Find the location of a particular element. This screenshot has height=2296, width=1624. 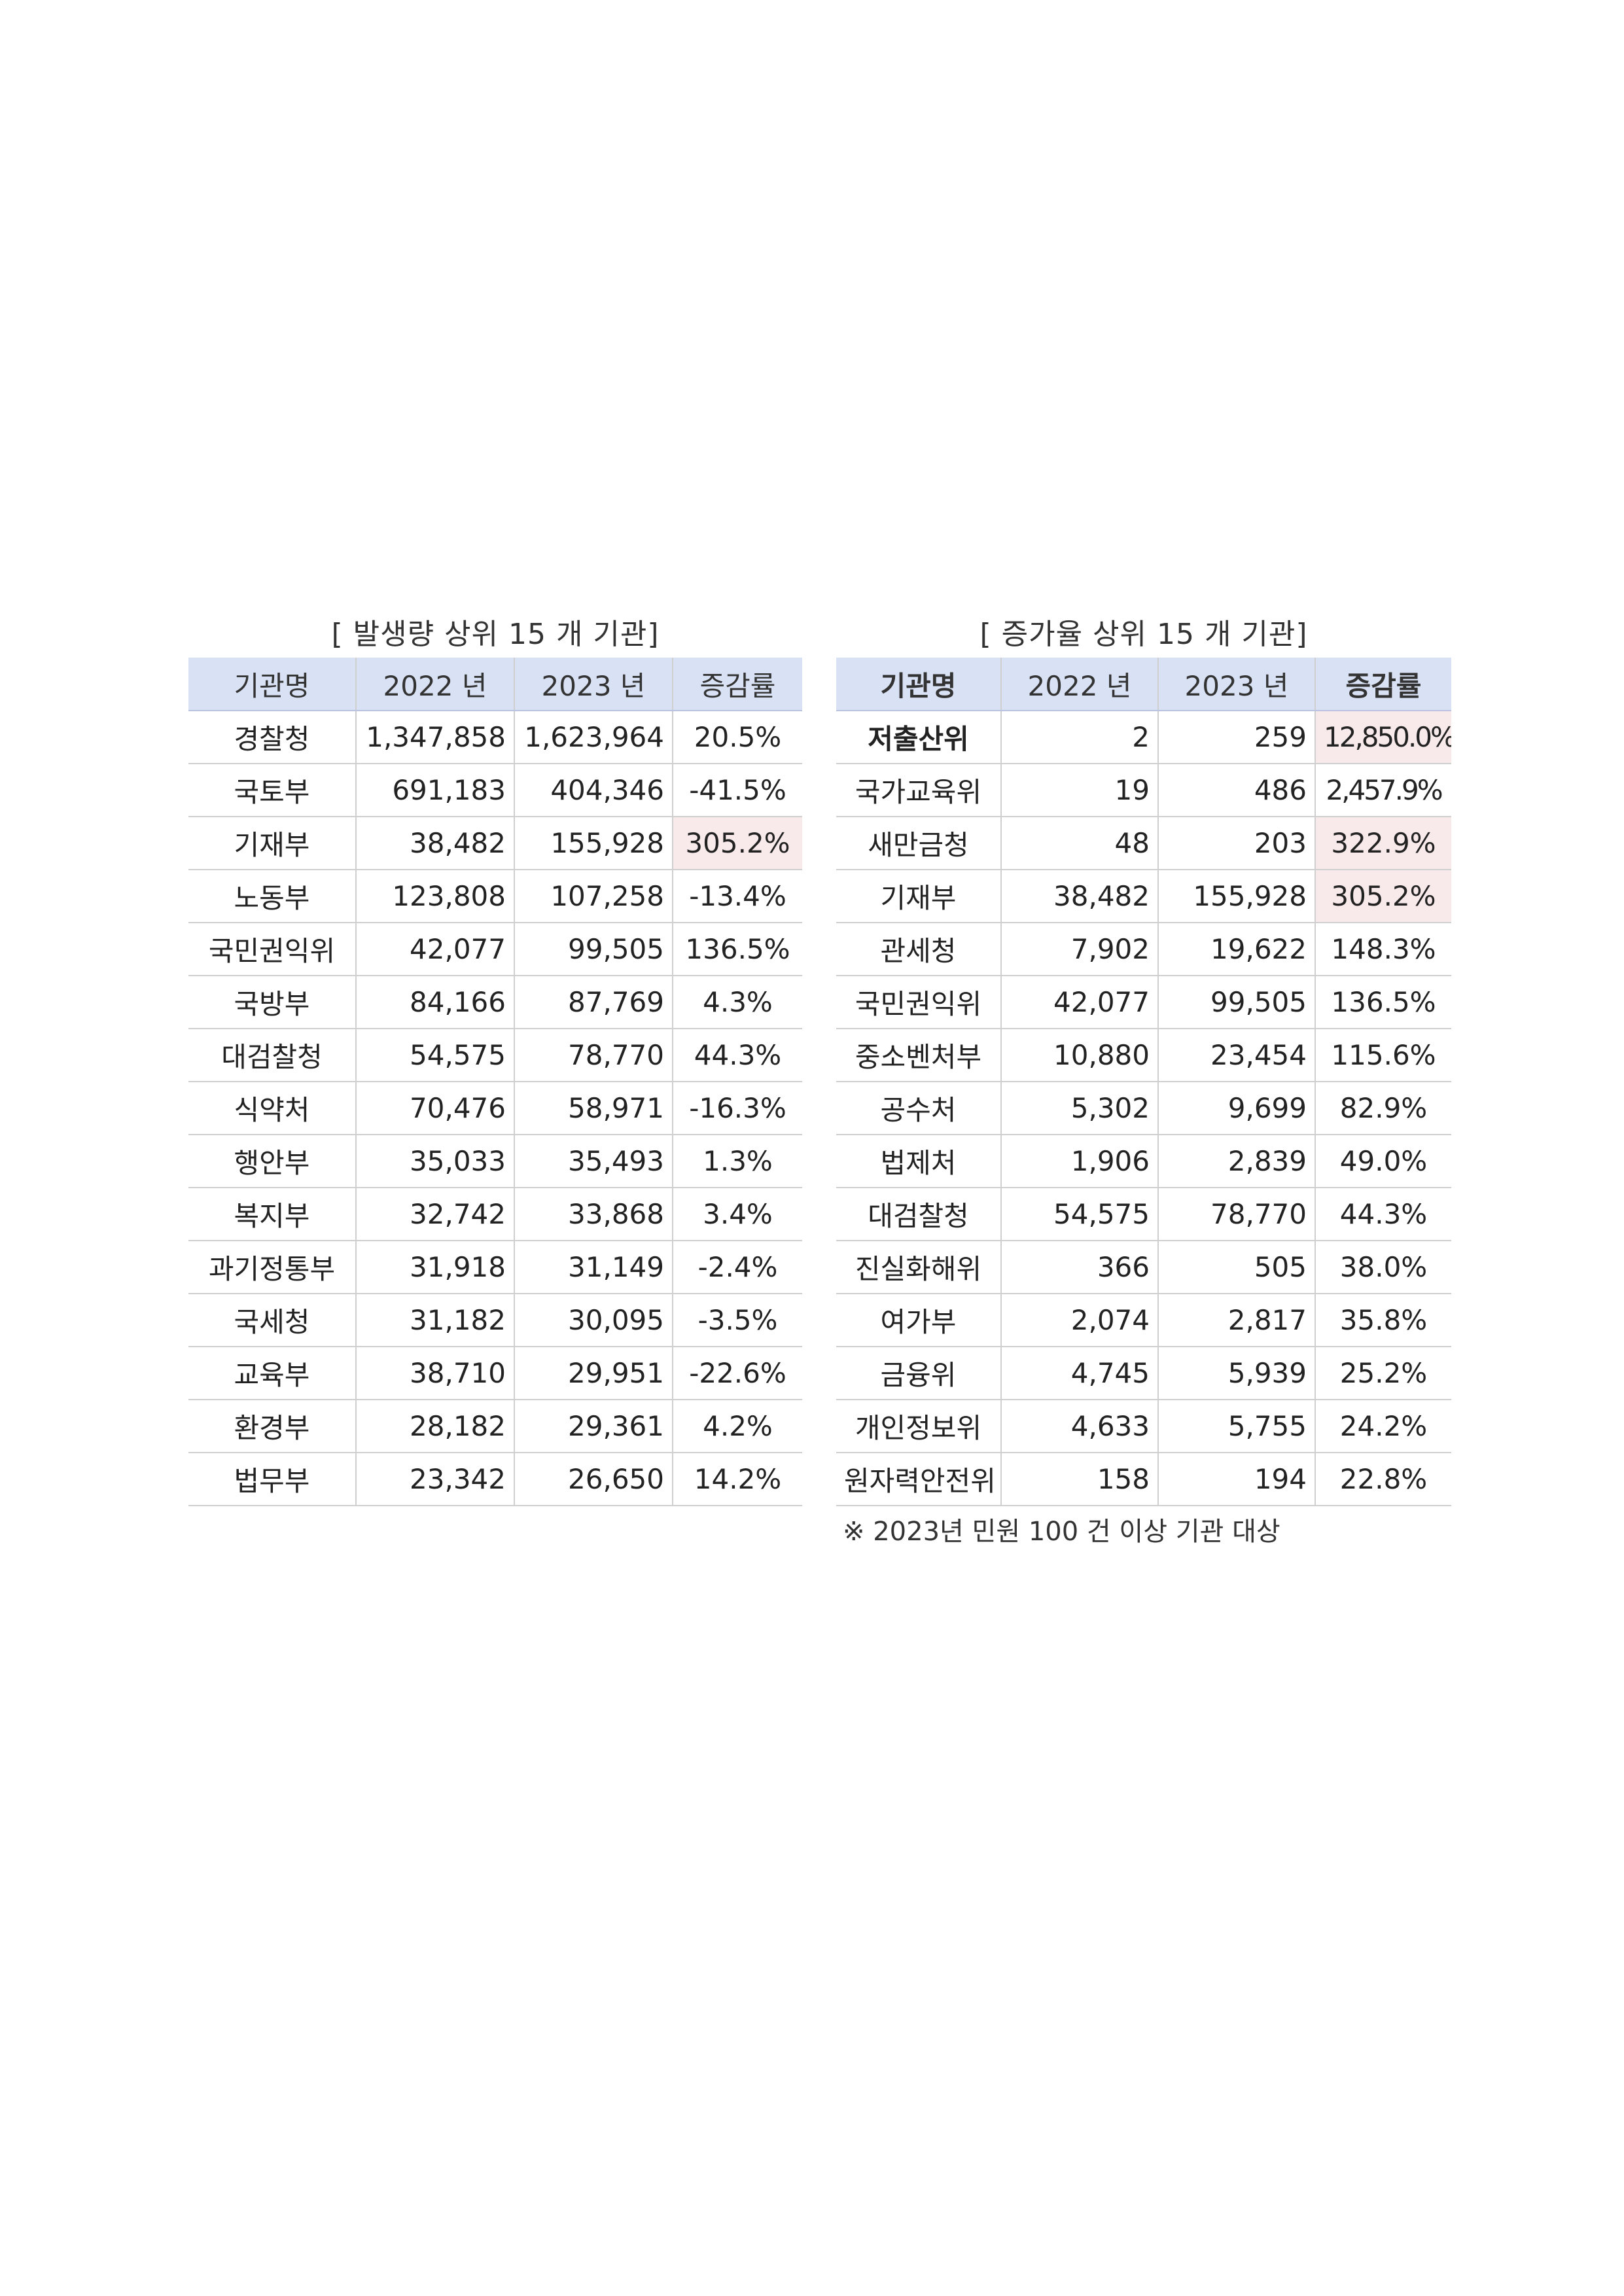

table-row: 국민권익위 42,077 99,505 136.5% is located at coordinates (495, 949).